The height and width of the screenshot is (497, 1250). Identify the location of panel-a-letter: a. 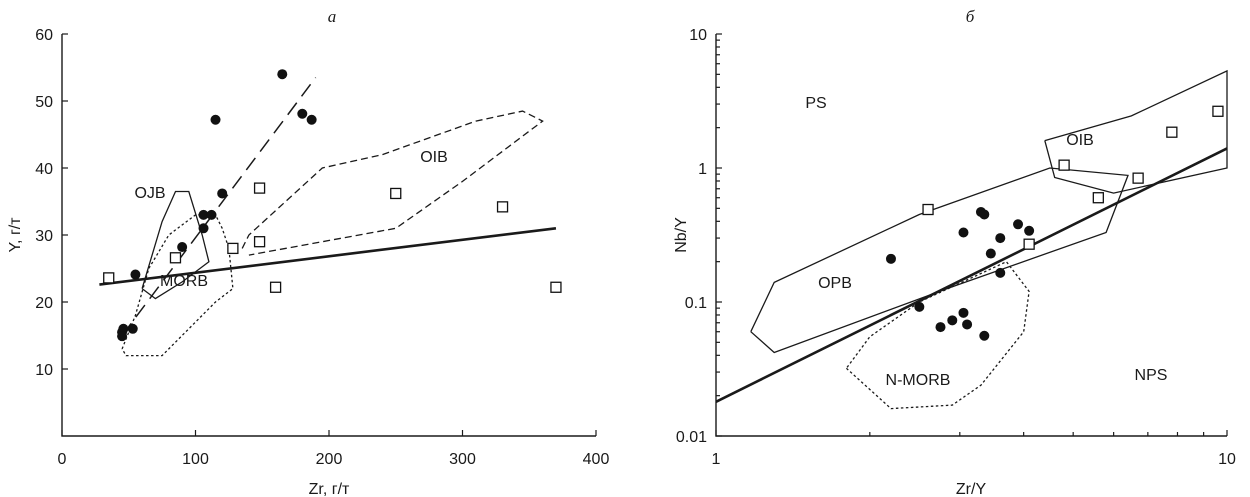
(332, 16).